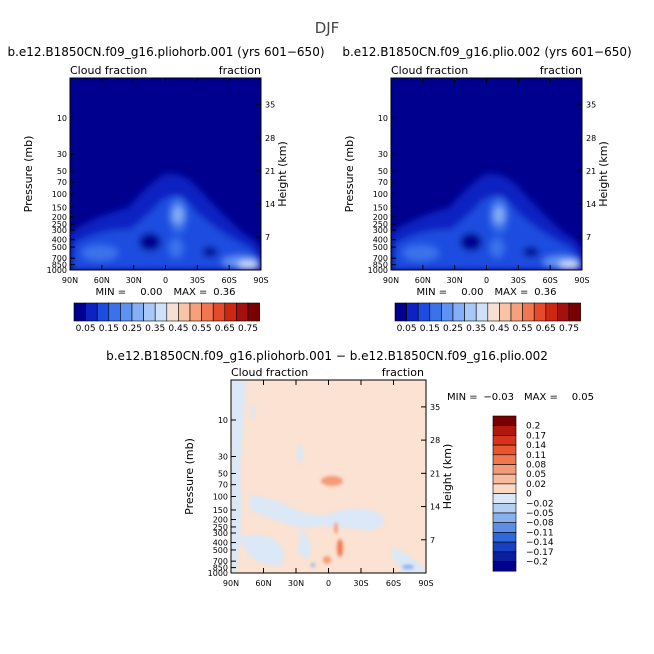  What do you see at coordinates (225, 329) in the screenshot?
I see `colorbar-a-label: 0.65` at bounding box center [225, 329].